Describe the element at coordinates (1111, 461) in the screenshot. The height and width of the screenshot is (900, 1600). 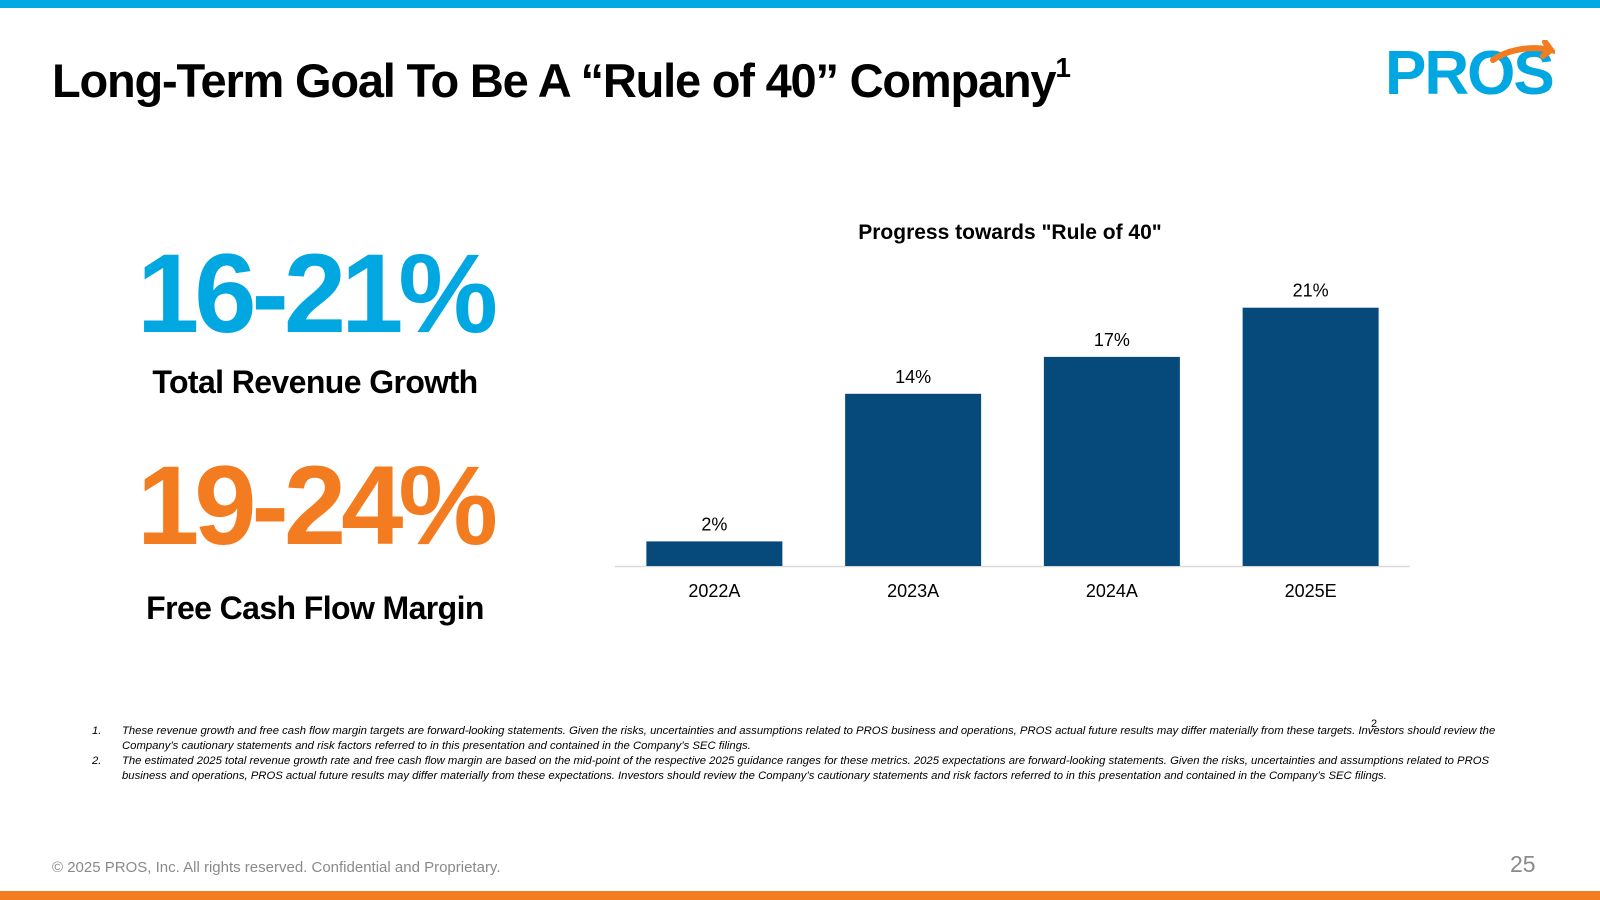
I see `bar-2024A` at that location.